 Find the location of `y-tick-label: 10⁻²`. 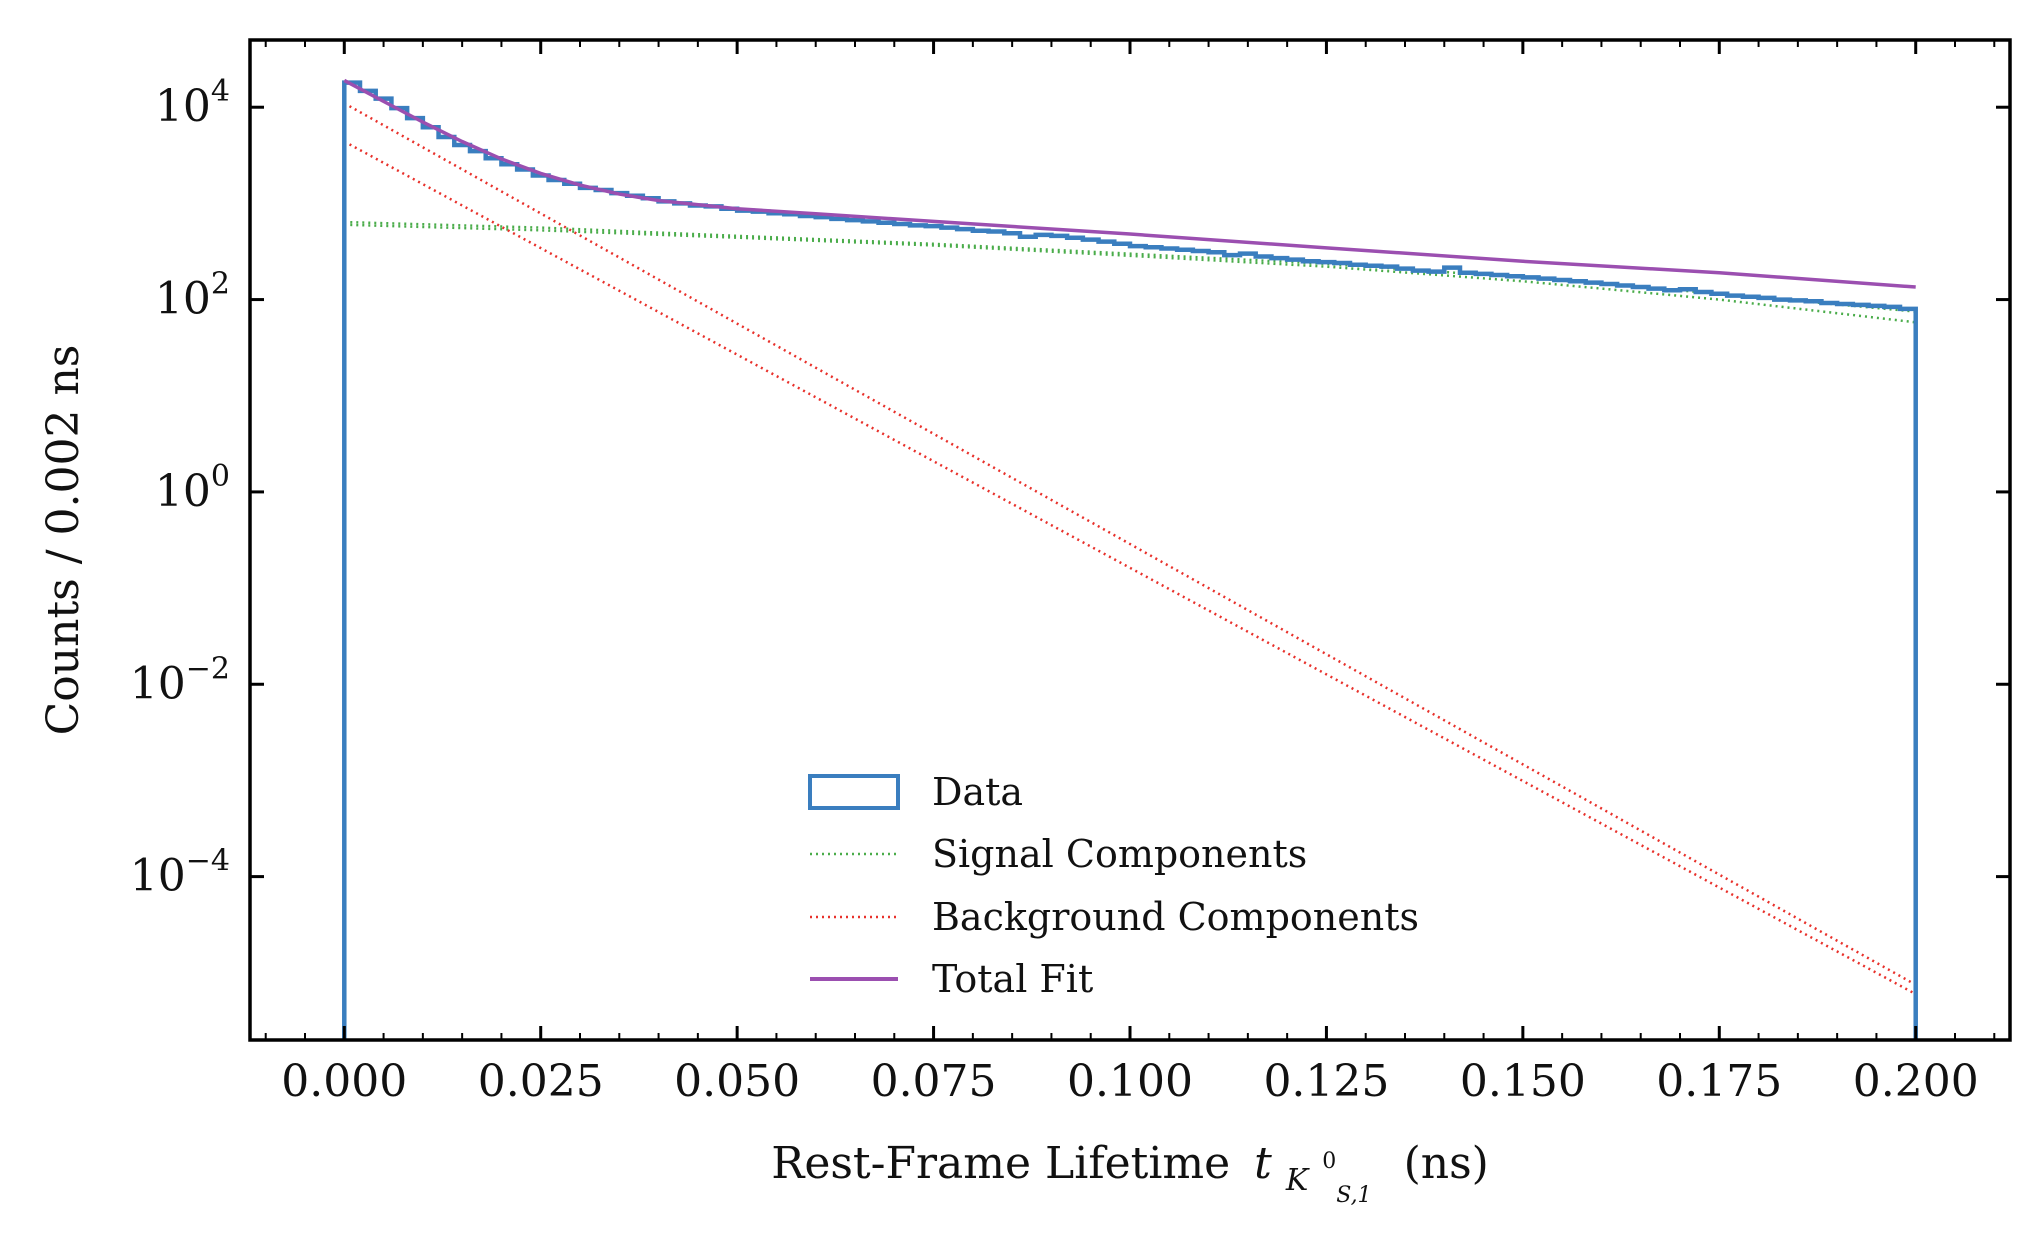

y-tick-label: 10⁻² is located at coordinates (180, 680).